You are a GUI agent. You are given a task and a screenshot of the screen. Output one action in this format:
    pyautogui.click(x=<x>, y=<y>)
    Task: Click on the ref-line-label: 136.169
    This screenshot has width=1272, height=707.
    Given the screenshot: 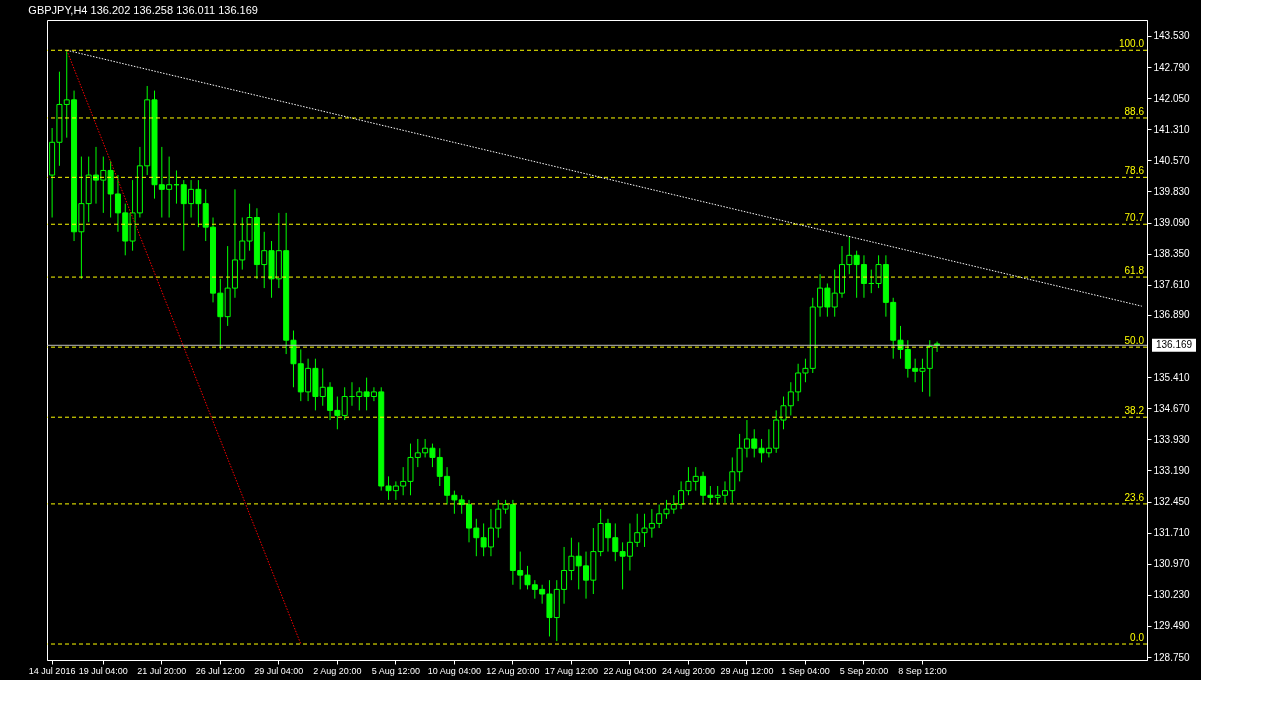 What is the action you would take?
    pyautogui.click(x=1174, y=345)
    